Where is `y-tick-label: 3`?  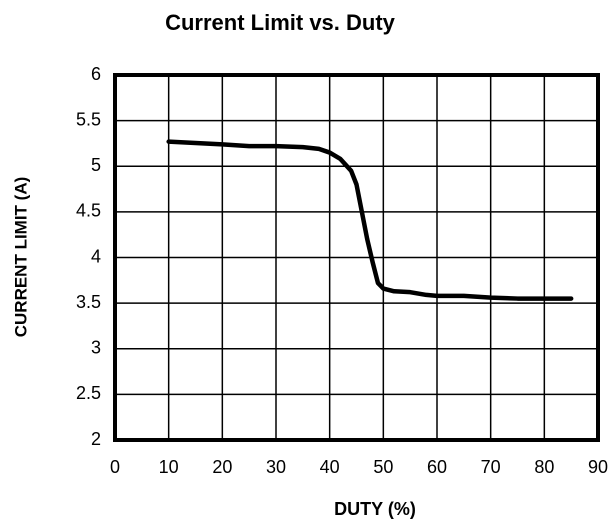
y-tick-label: 3 is located at coordinates (96, 348).